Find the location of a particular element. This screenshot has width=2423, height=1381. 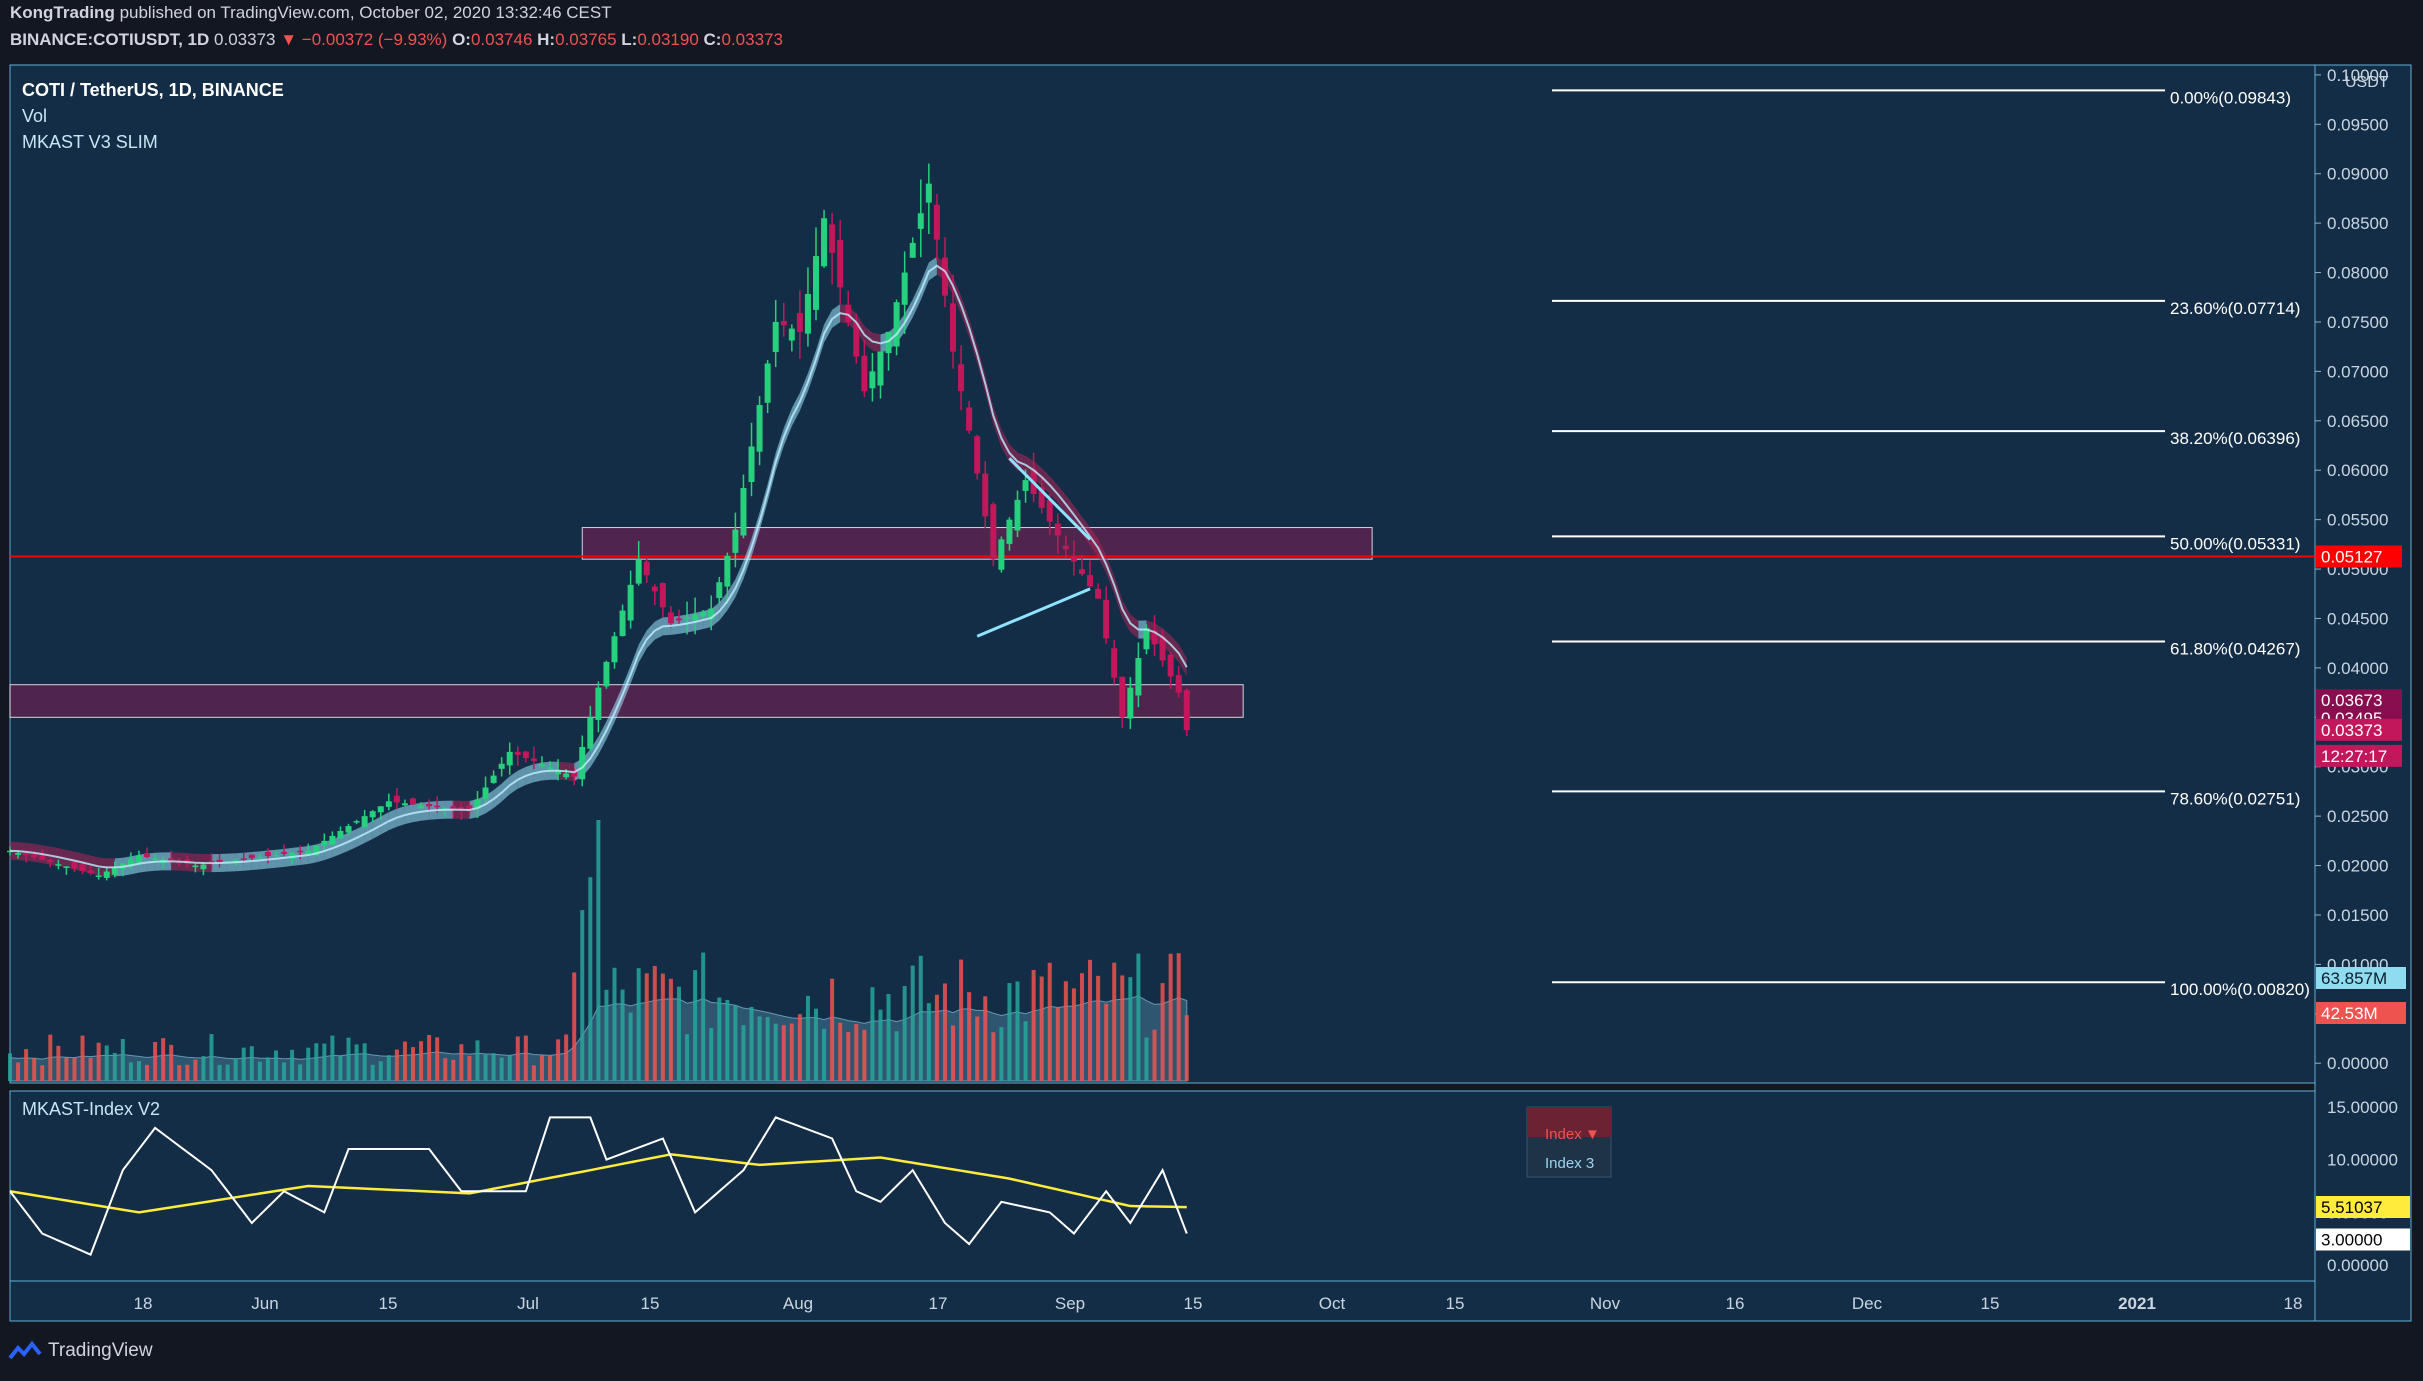

index-sma-label-bg is located at coordinates (2363, 1207).